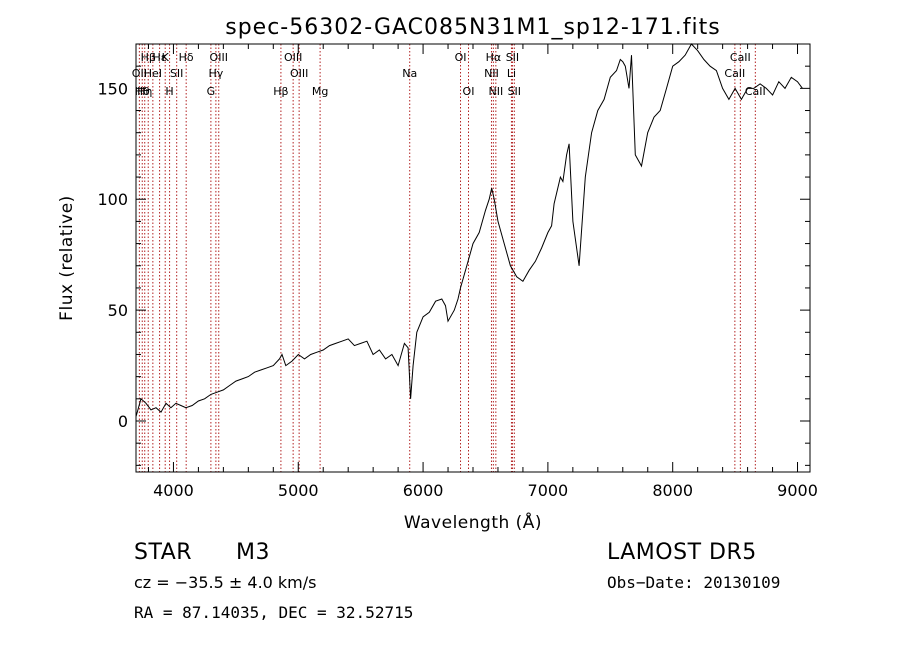 This screenshot has height=649, width=900. What do you see at coordinates (123, 421) in the screenshot?
I see `y-tick-label: 0` at bounding box center [123, 421].